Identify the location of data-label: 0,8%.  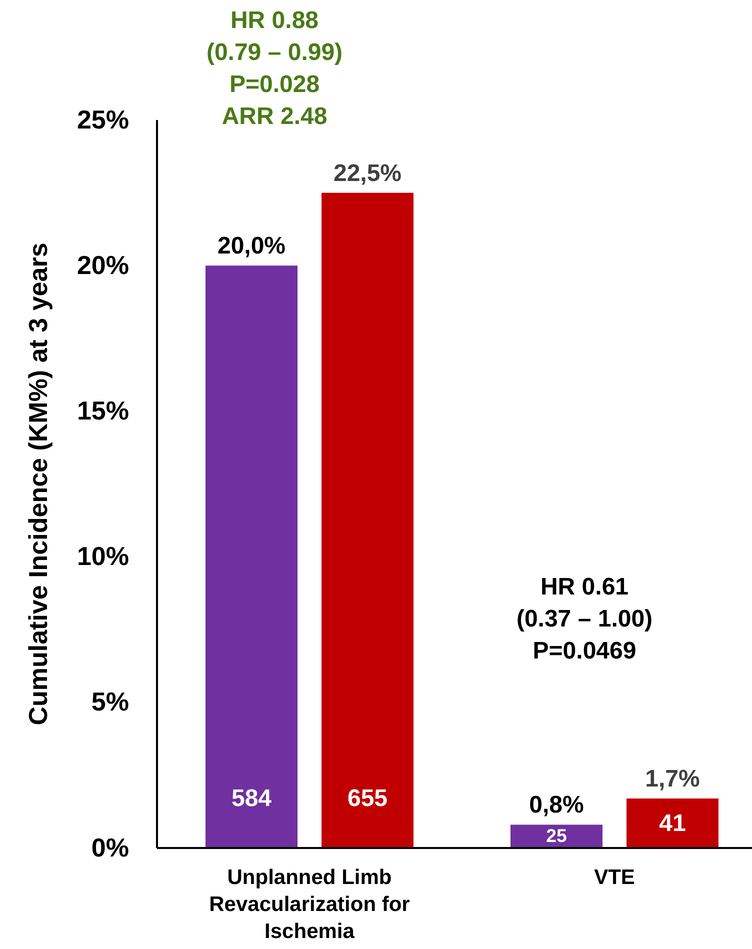
(556, 805).